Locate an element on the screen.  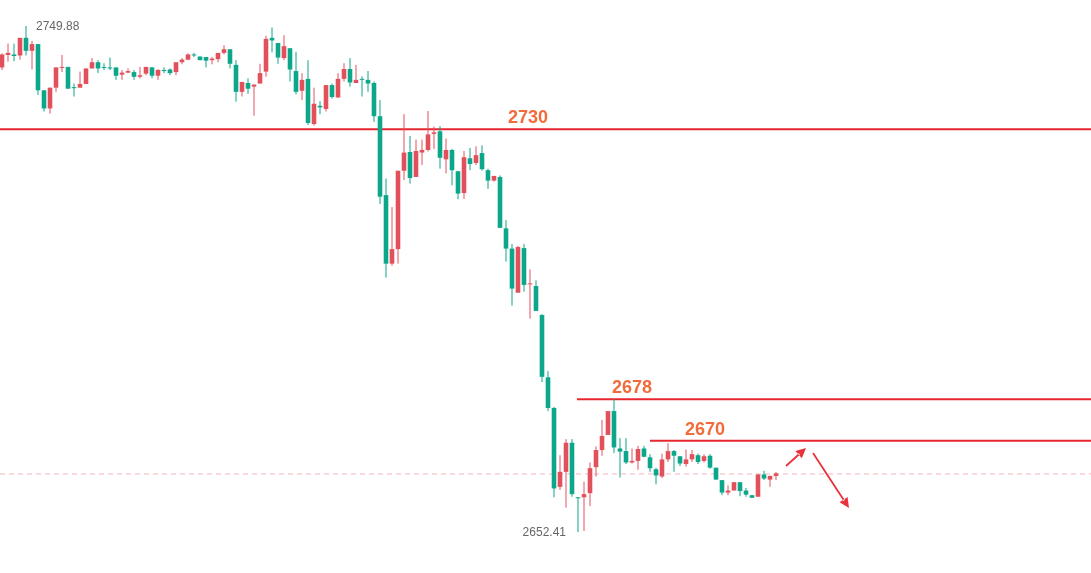
ref-line-label: 2730 is located at coordinates (528, 117).